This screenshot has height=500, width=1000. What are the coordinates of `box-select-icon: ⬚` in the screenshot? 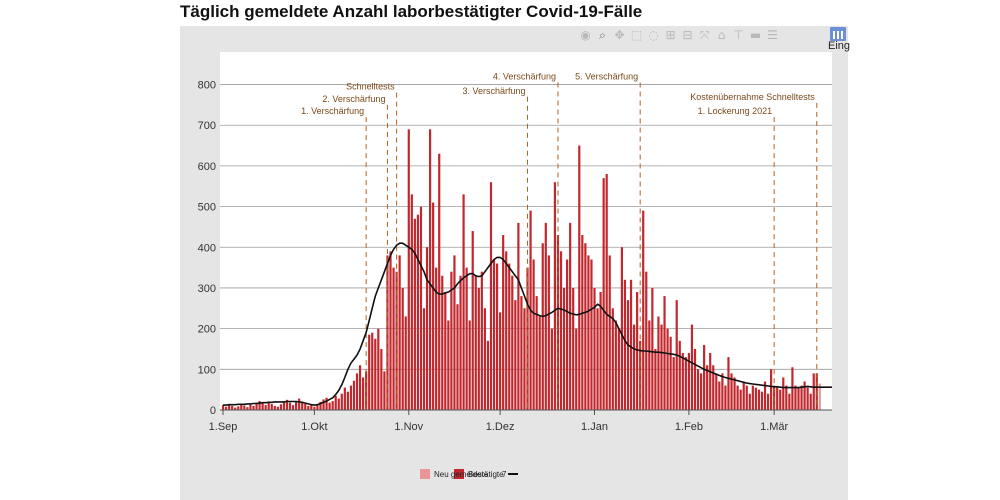 It's located at (636, 35).